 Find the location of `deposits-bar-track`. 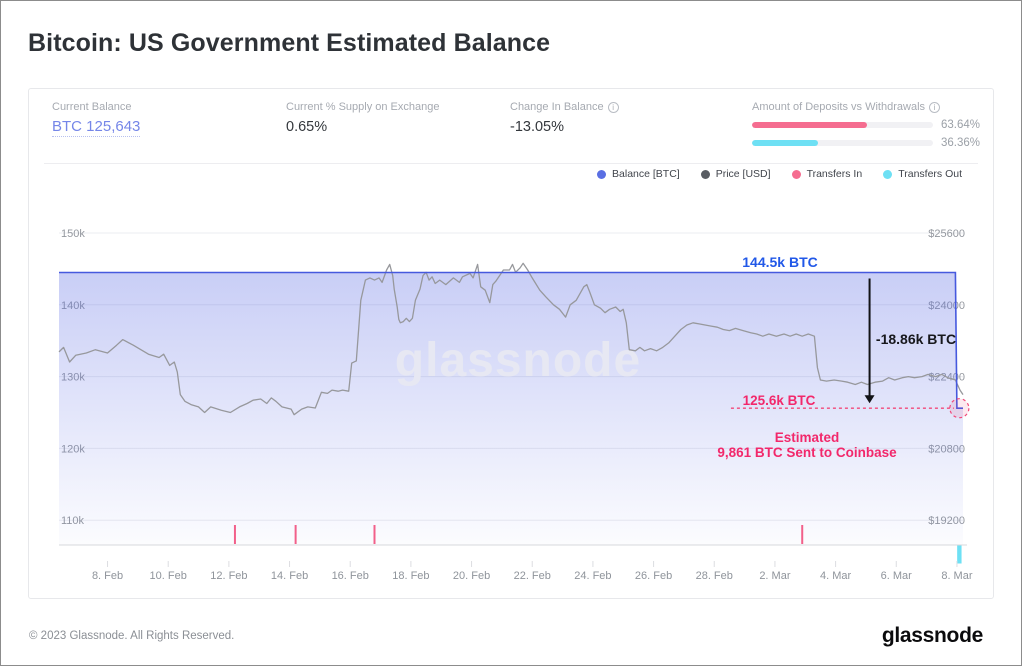

deposits-bar-track is located at coordinates (842, 125).